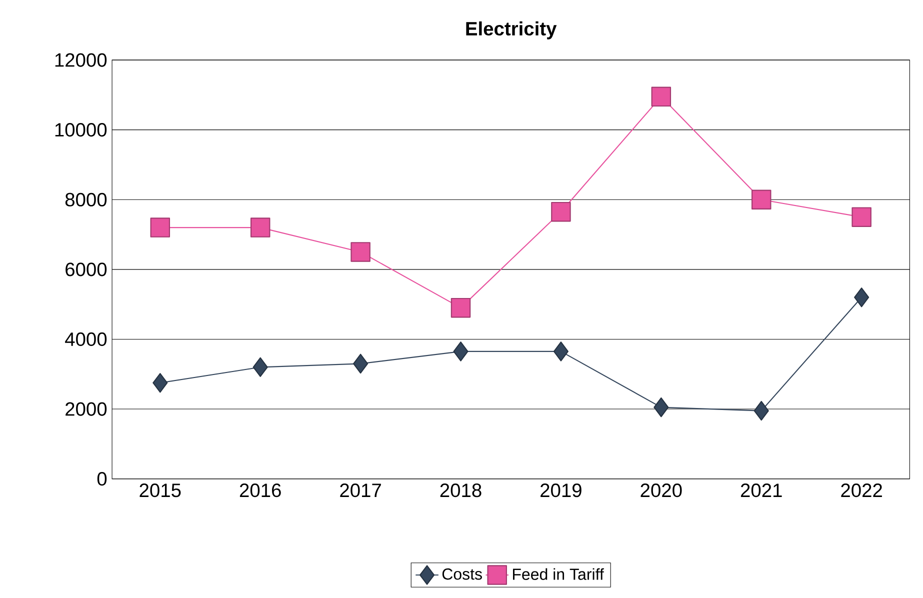 This screenshot has width=923, height=598. What do you see at coordinates (81, 130) in the screenshot?
I see `y-tick-label: 10000` at bounding box center [81, 130].